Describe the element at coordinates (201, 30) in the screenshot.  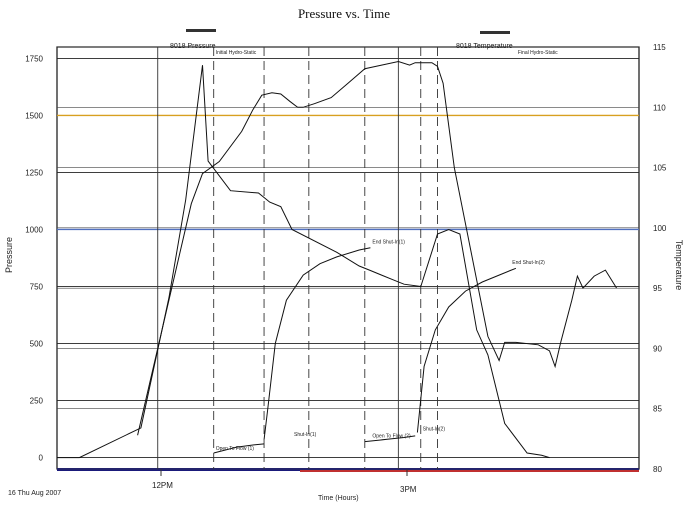
I see `legend-pressure-swatch` at that location.